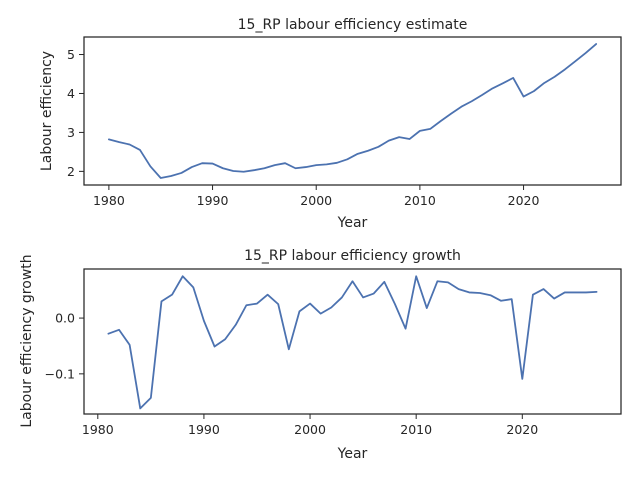 This screenshot has width=640, height=484. What do you see at coordinates (60, 373) in the screenshot?
I see `chart-growth-y-tick-label: −0.1` at bounding box center [60, 373].